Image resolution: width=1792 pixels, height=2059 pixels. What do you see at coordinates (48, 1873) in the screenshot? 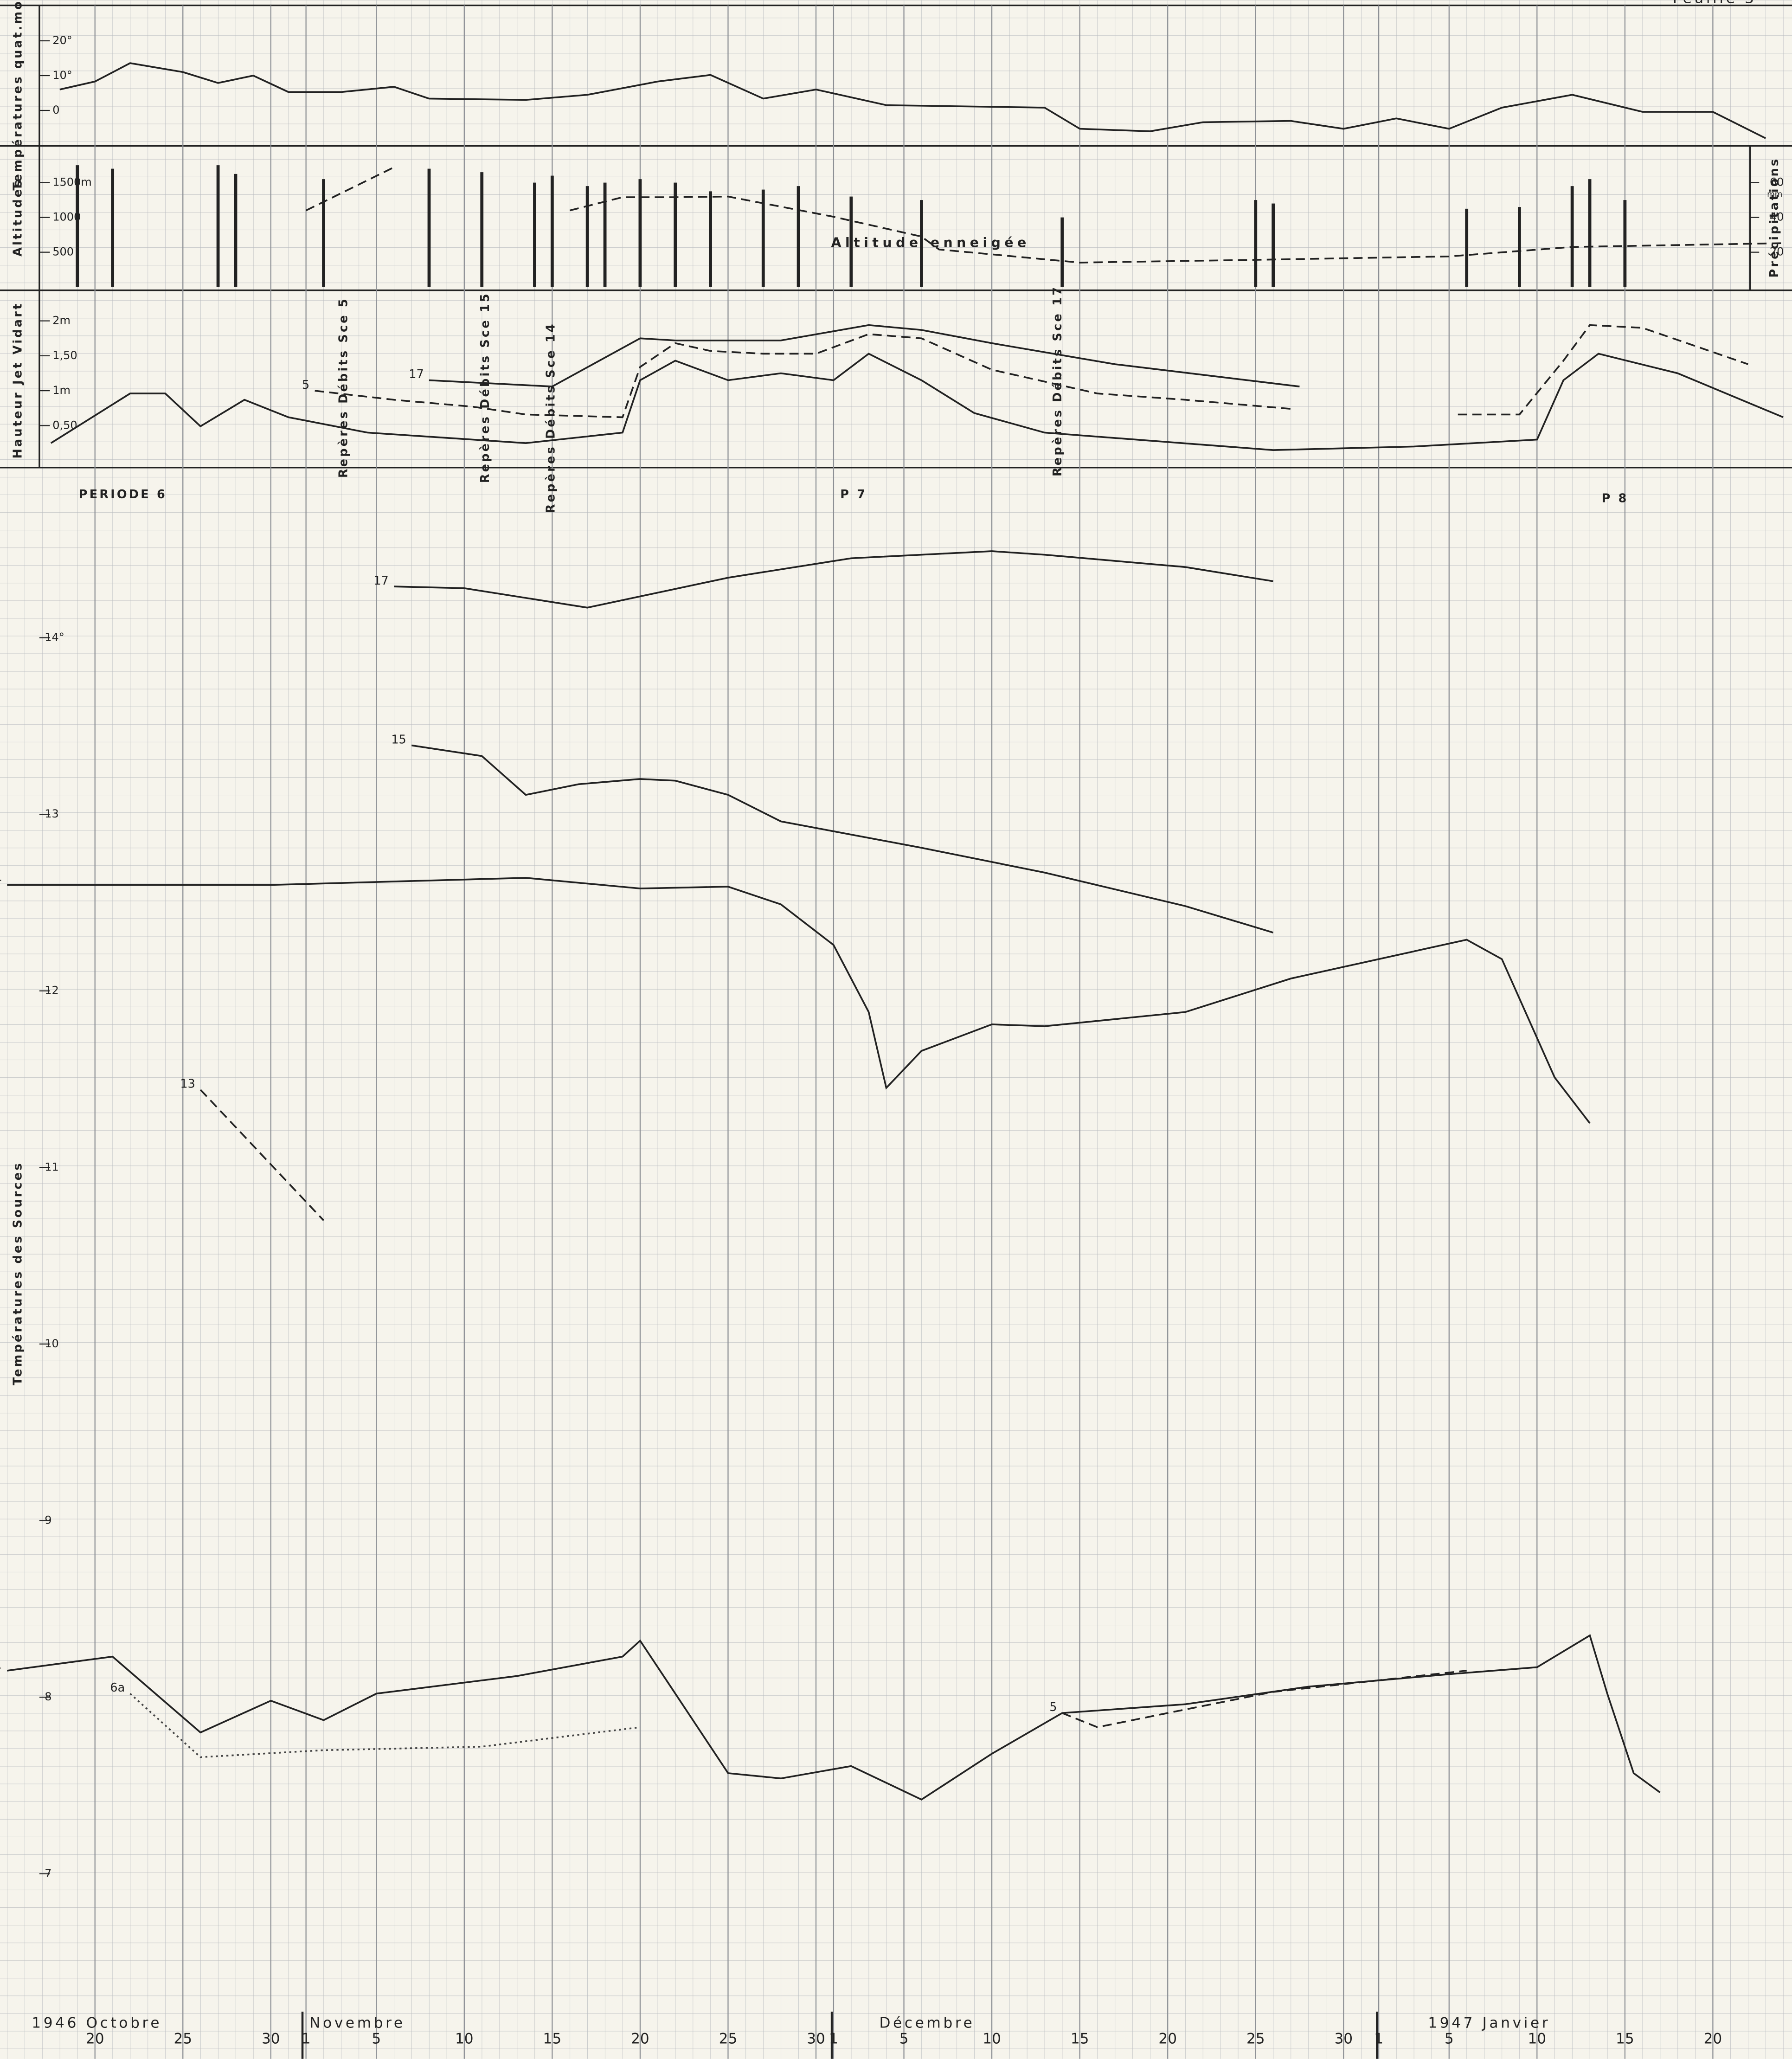
I see `y-tick-label: 7` at bounding box center [48, 1873].